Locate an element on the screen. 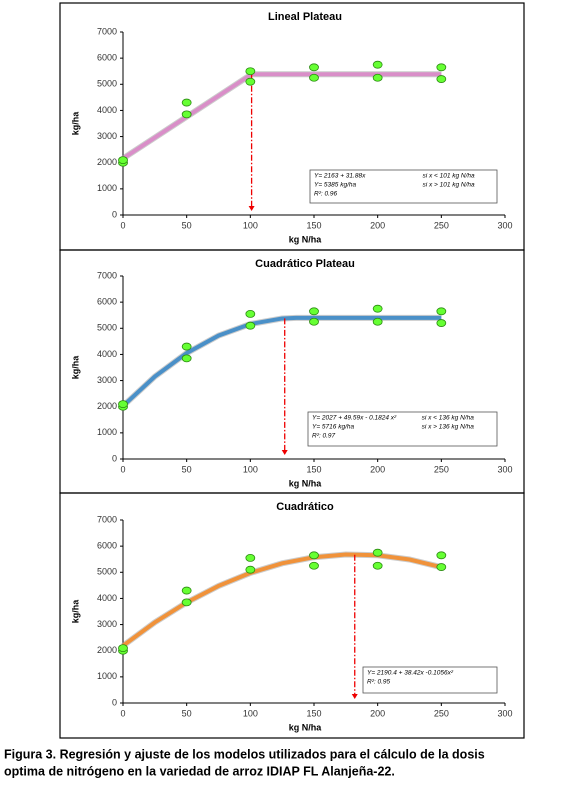  equation-text: si x > 101 kg N/ha is located at coordinates (448, 185).